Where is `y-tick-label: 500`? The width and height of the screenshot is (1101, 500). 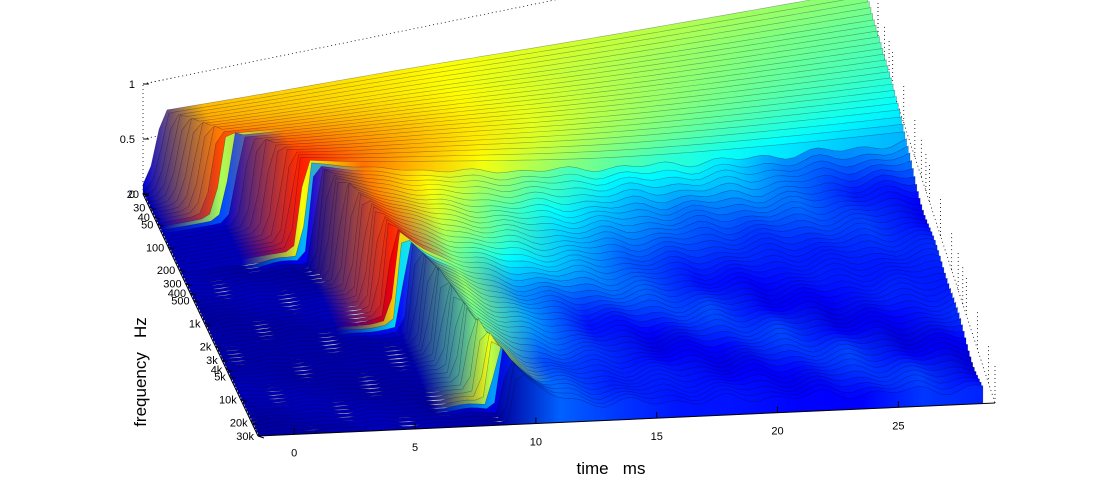
y-tick-label: 500 is located at coordinates (180, 302).